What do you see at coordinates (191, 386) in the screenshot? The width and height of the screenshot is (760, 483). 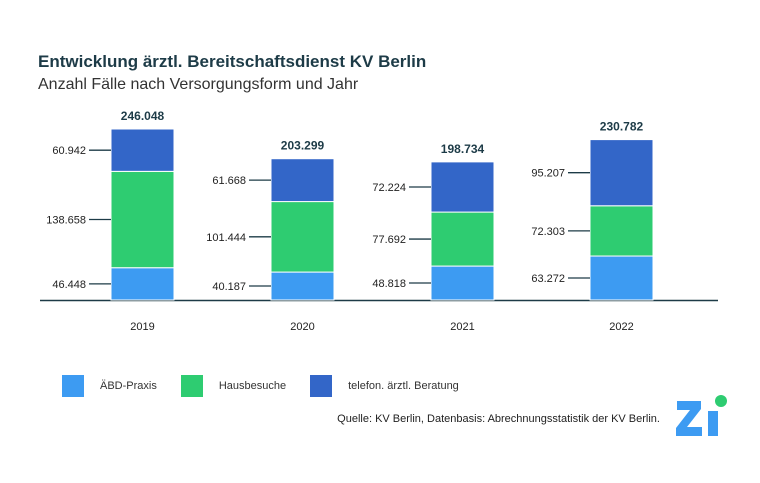 I see `legend-swatch-hausbesuche` at bounding box center [191, 386].